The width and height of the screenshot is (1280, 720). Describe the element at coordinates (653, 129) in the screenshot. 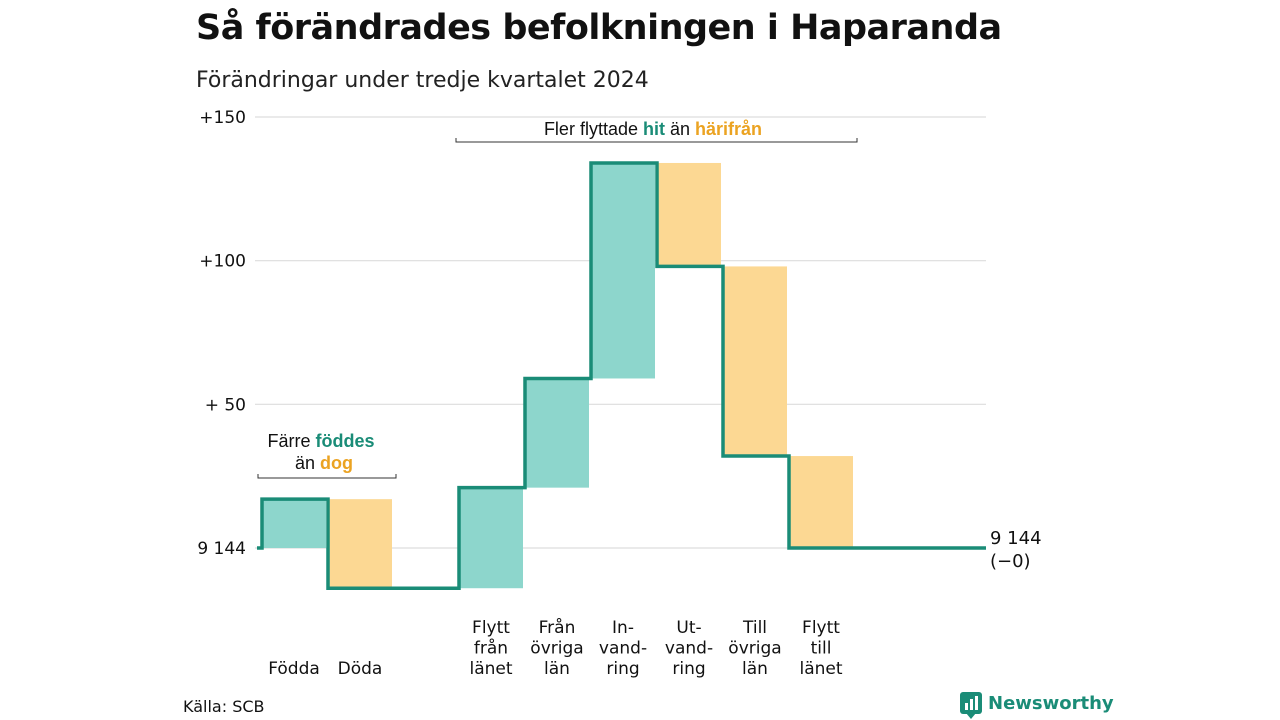

I see `annotation-migration: Fler flyttade hit än härifrån` at that location.